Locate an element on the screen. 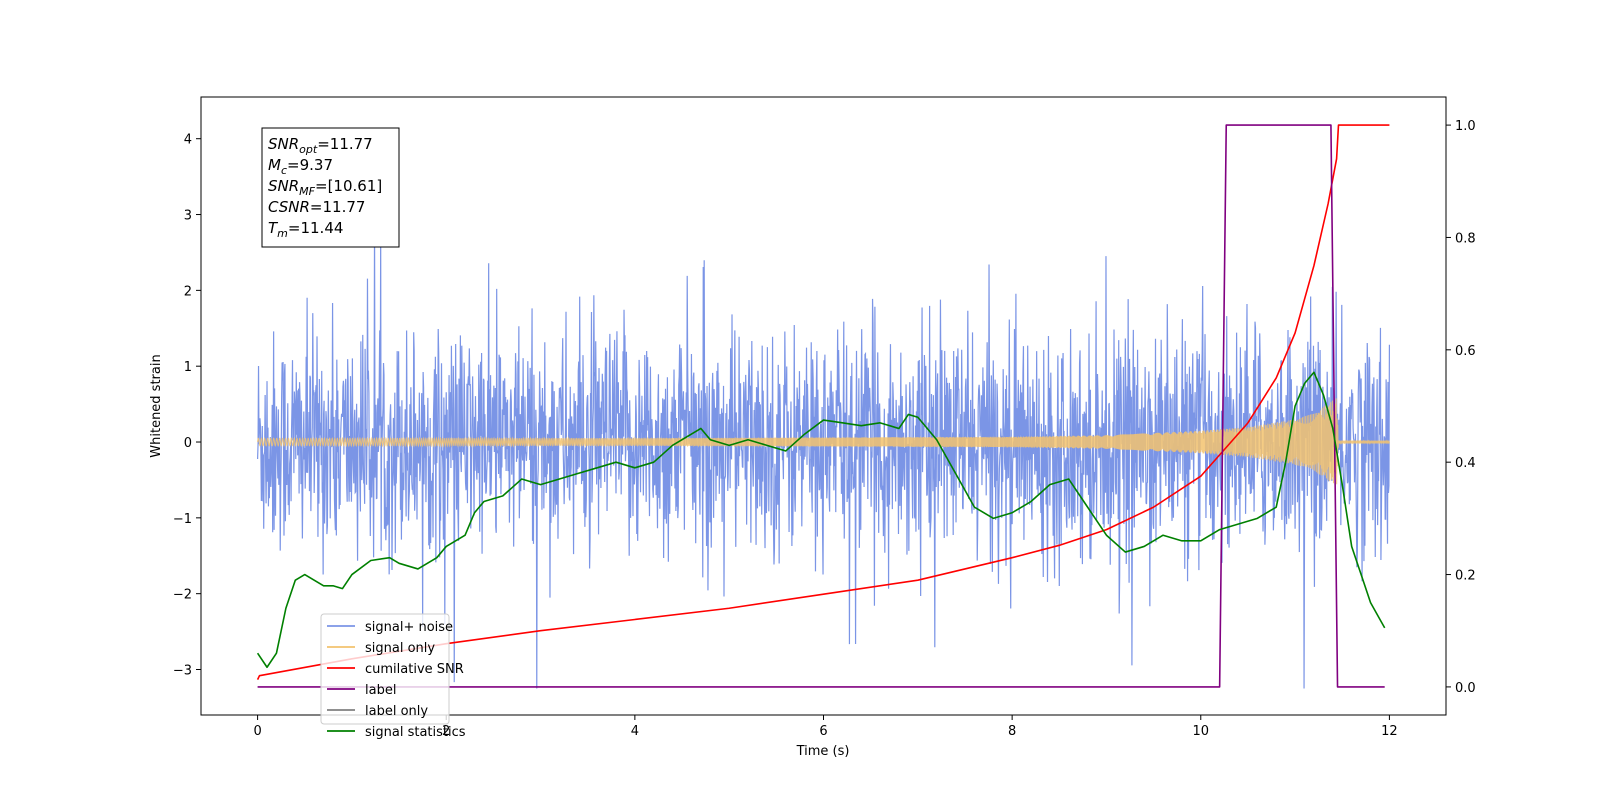 This screenshot has height=800, width=1600. annotation-frame is located at coordinates (330, 187).